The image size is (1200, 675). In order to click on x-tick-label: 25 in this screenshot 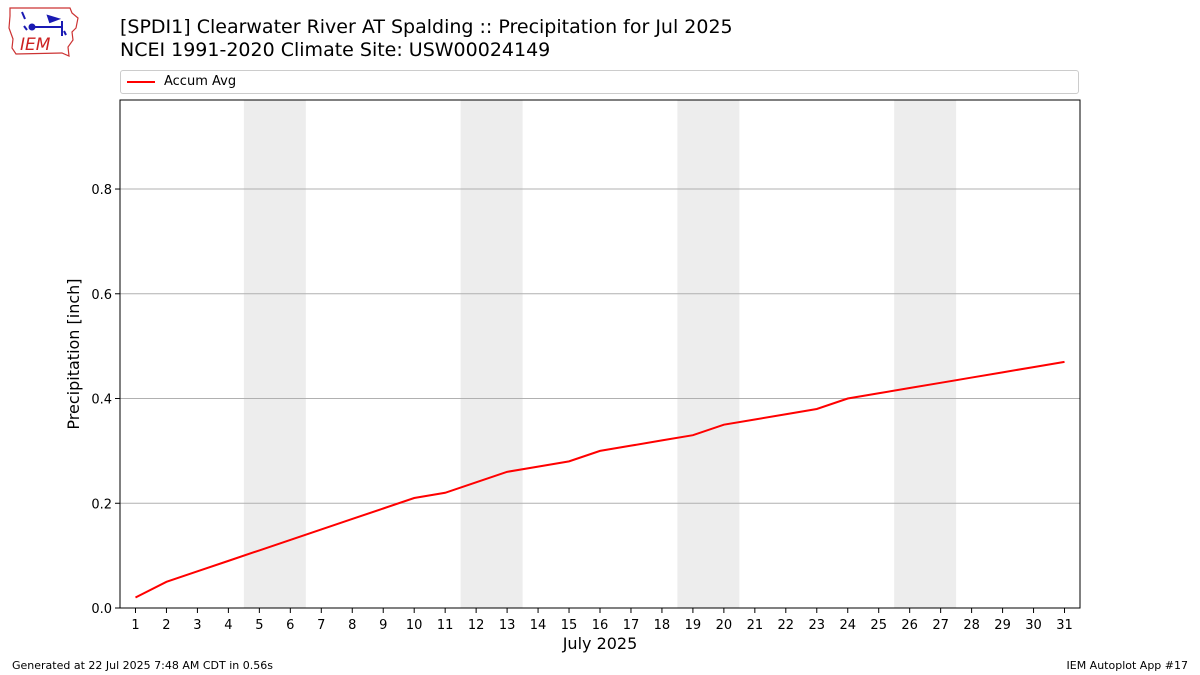, I will do `click(878, 625)`.